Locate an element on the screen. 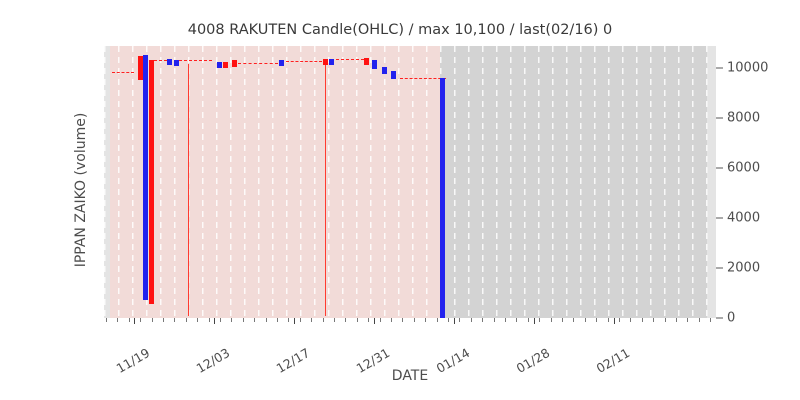 The width and height of the screenshot is (800, 400). gridline-dash-mask-trailing is located at coordinates (711, 182).